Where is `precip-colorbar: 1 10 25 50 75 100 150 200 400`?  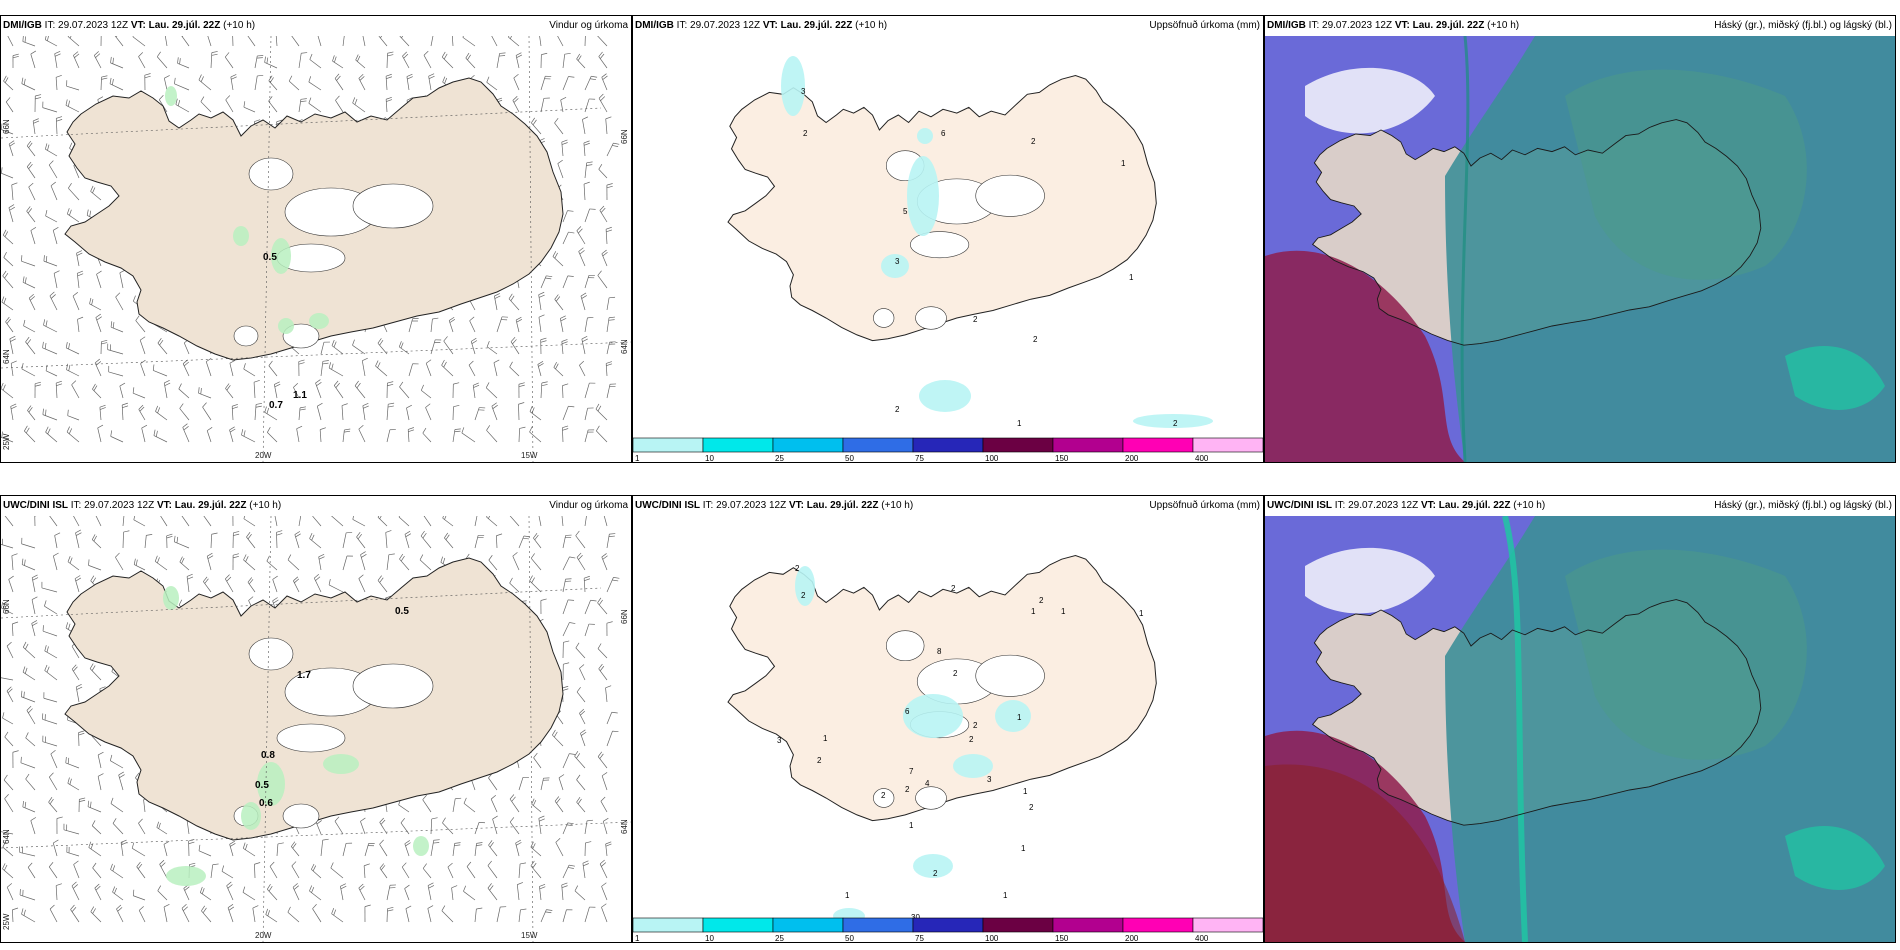
precip-colorbar: 1 10 25 50 75 100 150 200 400 is located at coordinates (948, 929).